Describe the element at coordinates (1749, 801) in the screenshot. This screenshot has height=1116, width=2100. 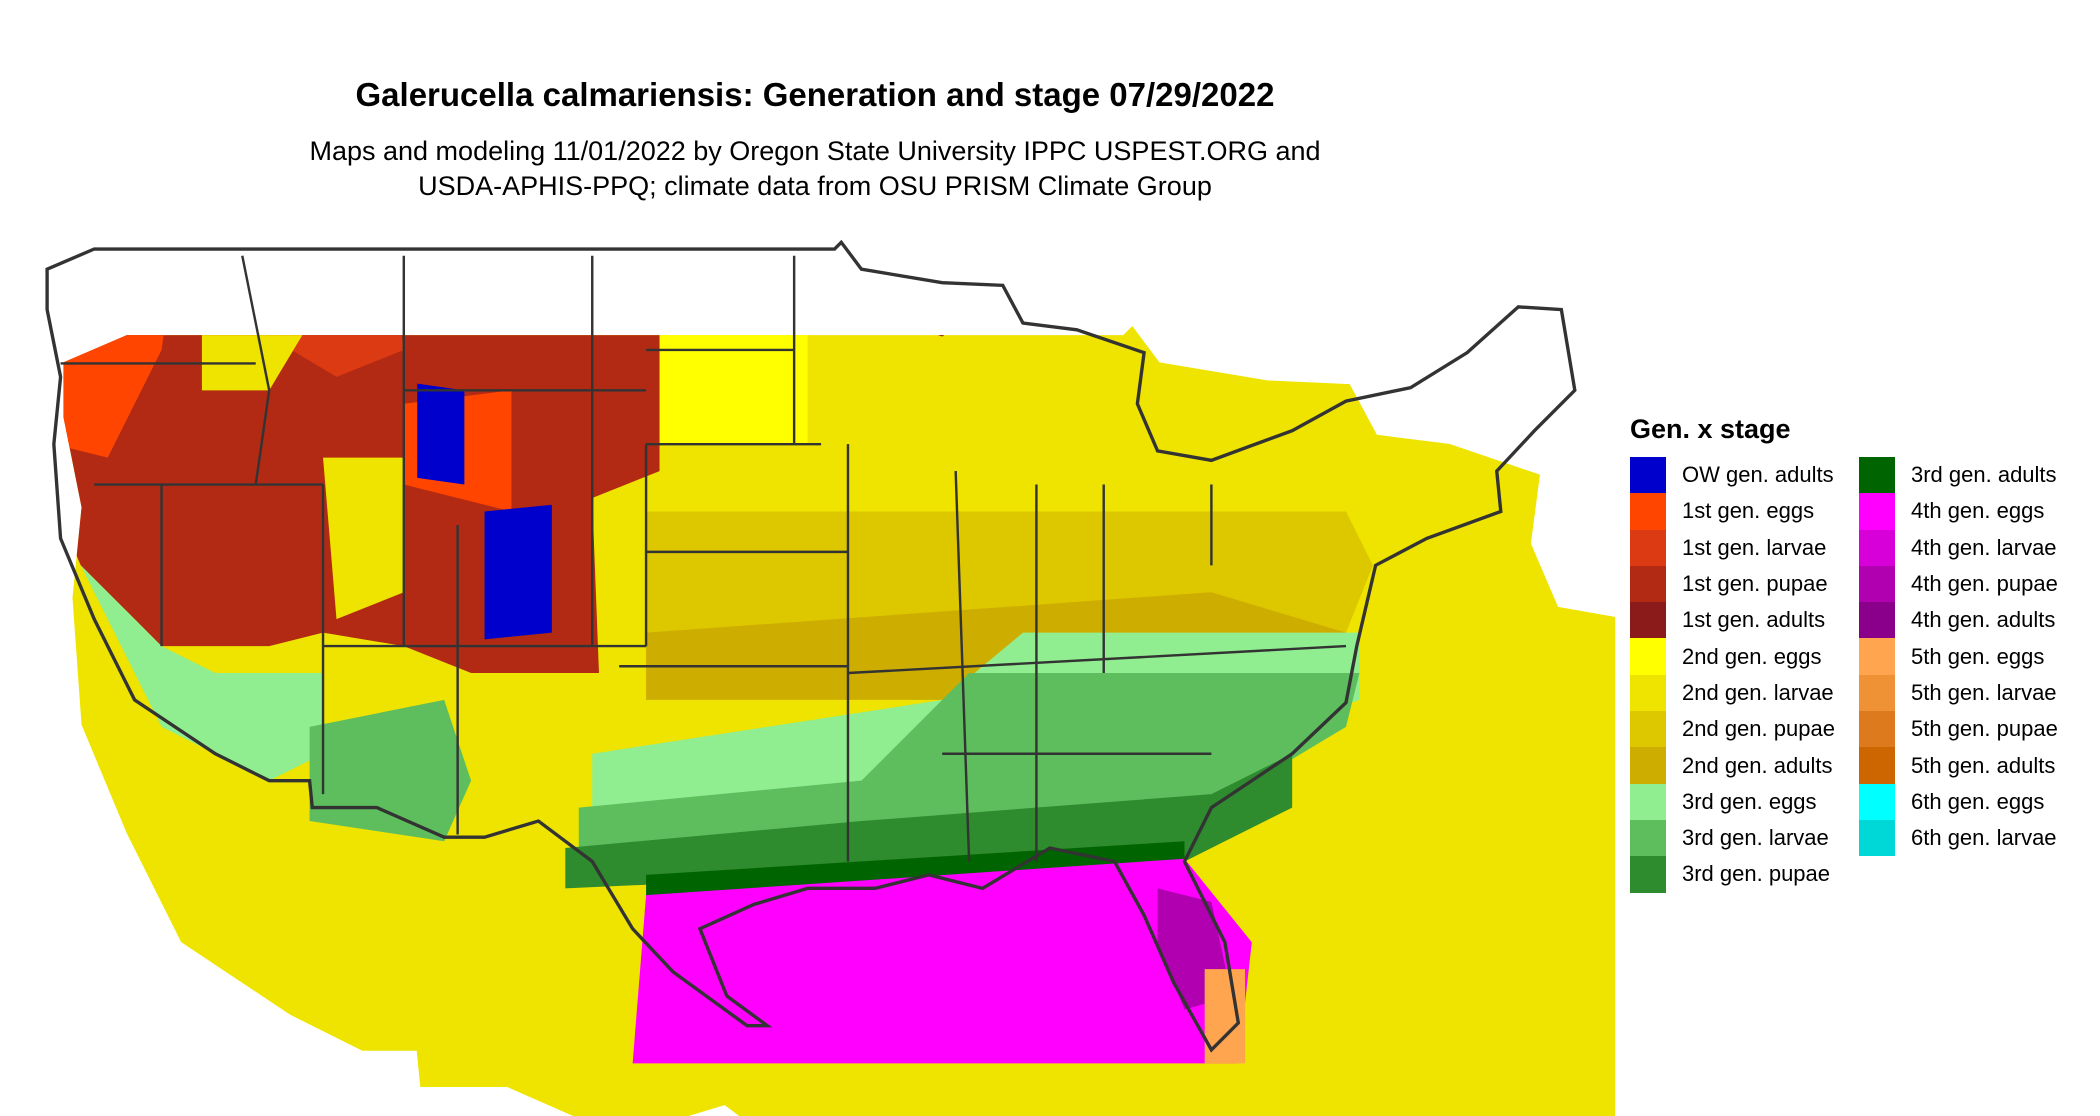
I see `legend-label: 3rd gen. eggs` at that location.